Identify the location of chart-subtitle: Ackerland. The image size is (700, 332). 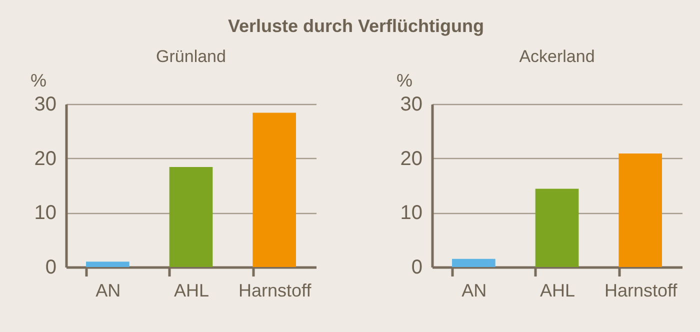
(557, 56).